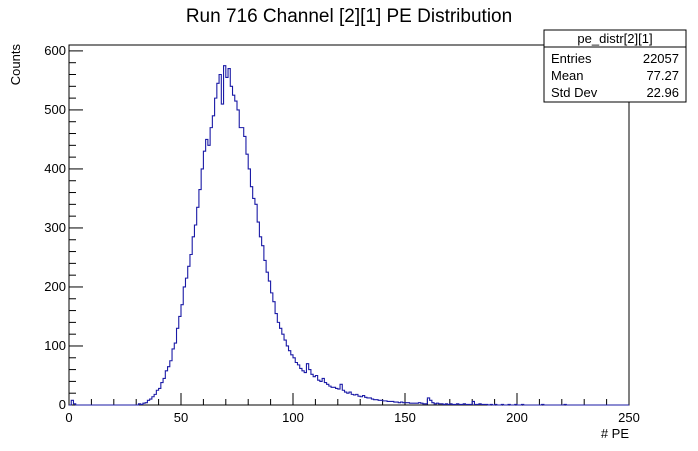 The height and width of the screenshot is (451, 698). I want to click on stats-entries-value: 22057, so click(661, 58).